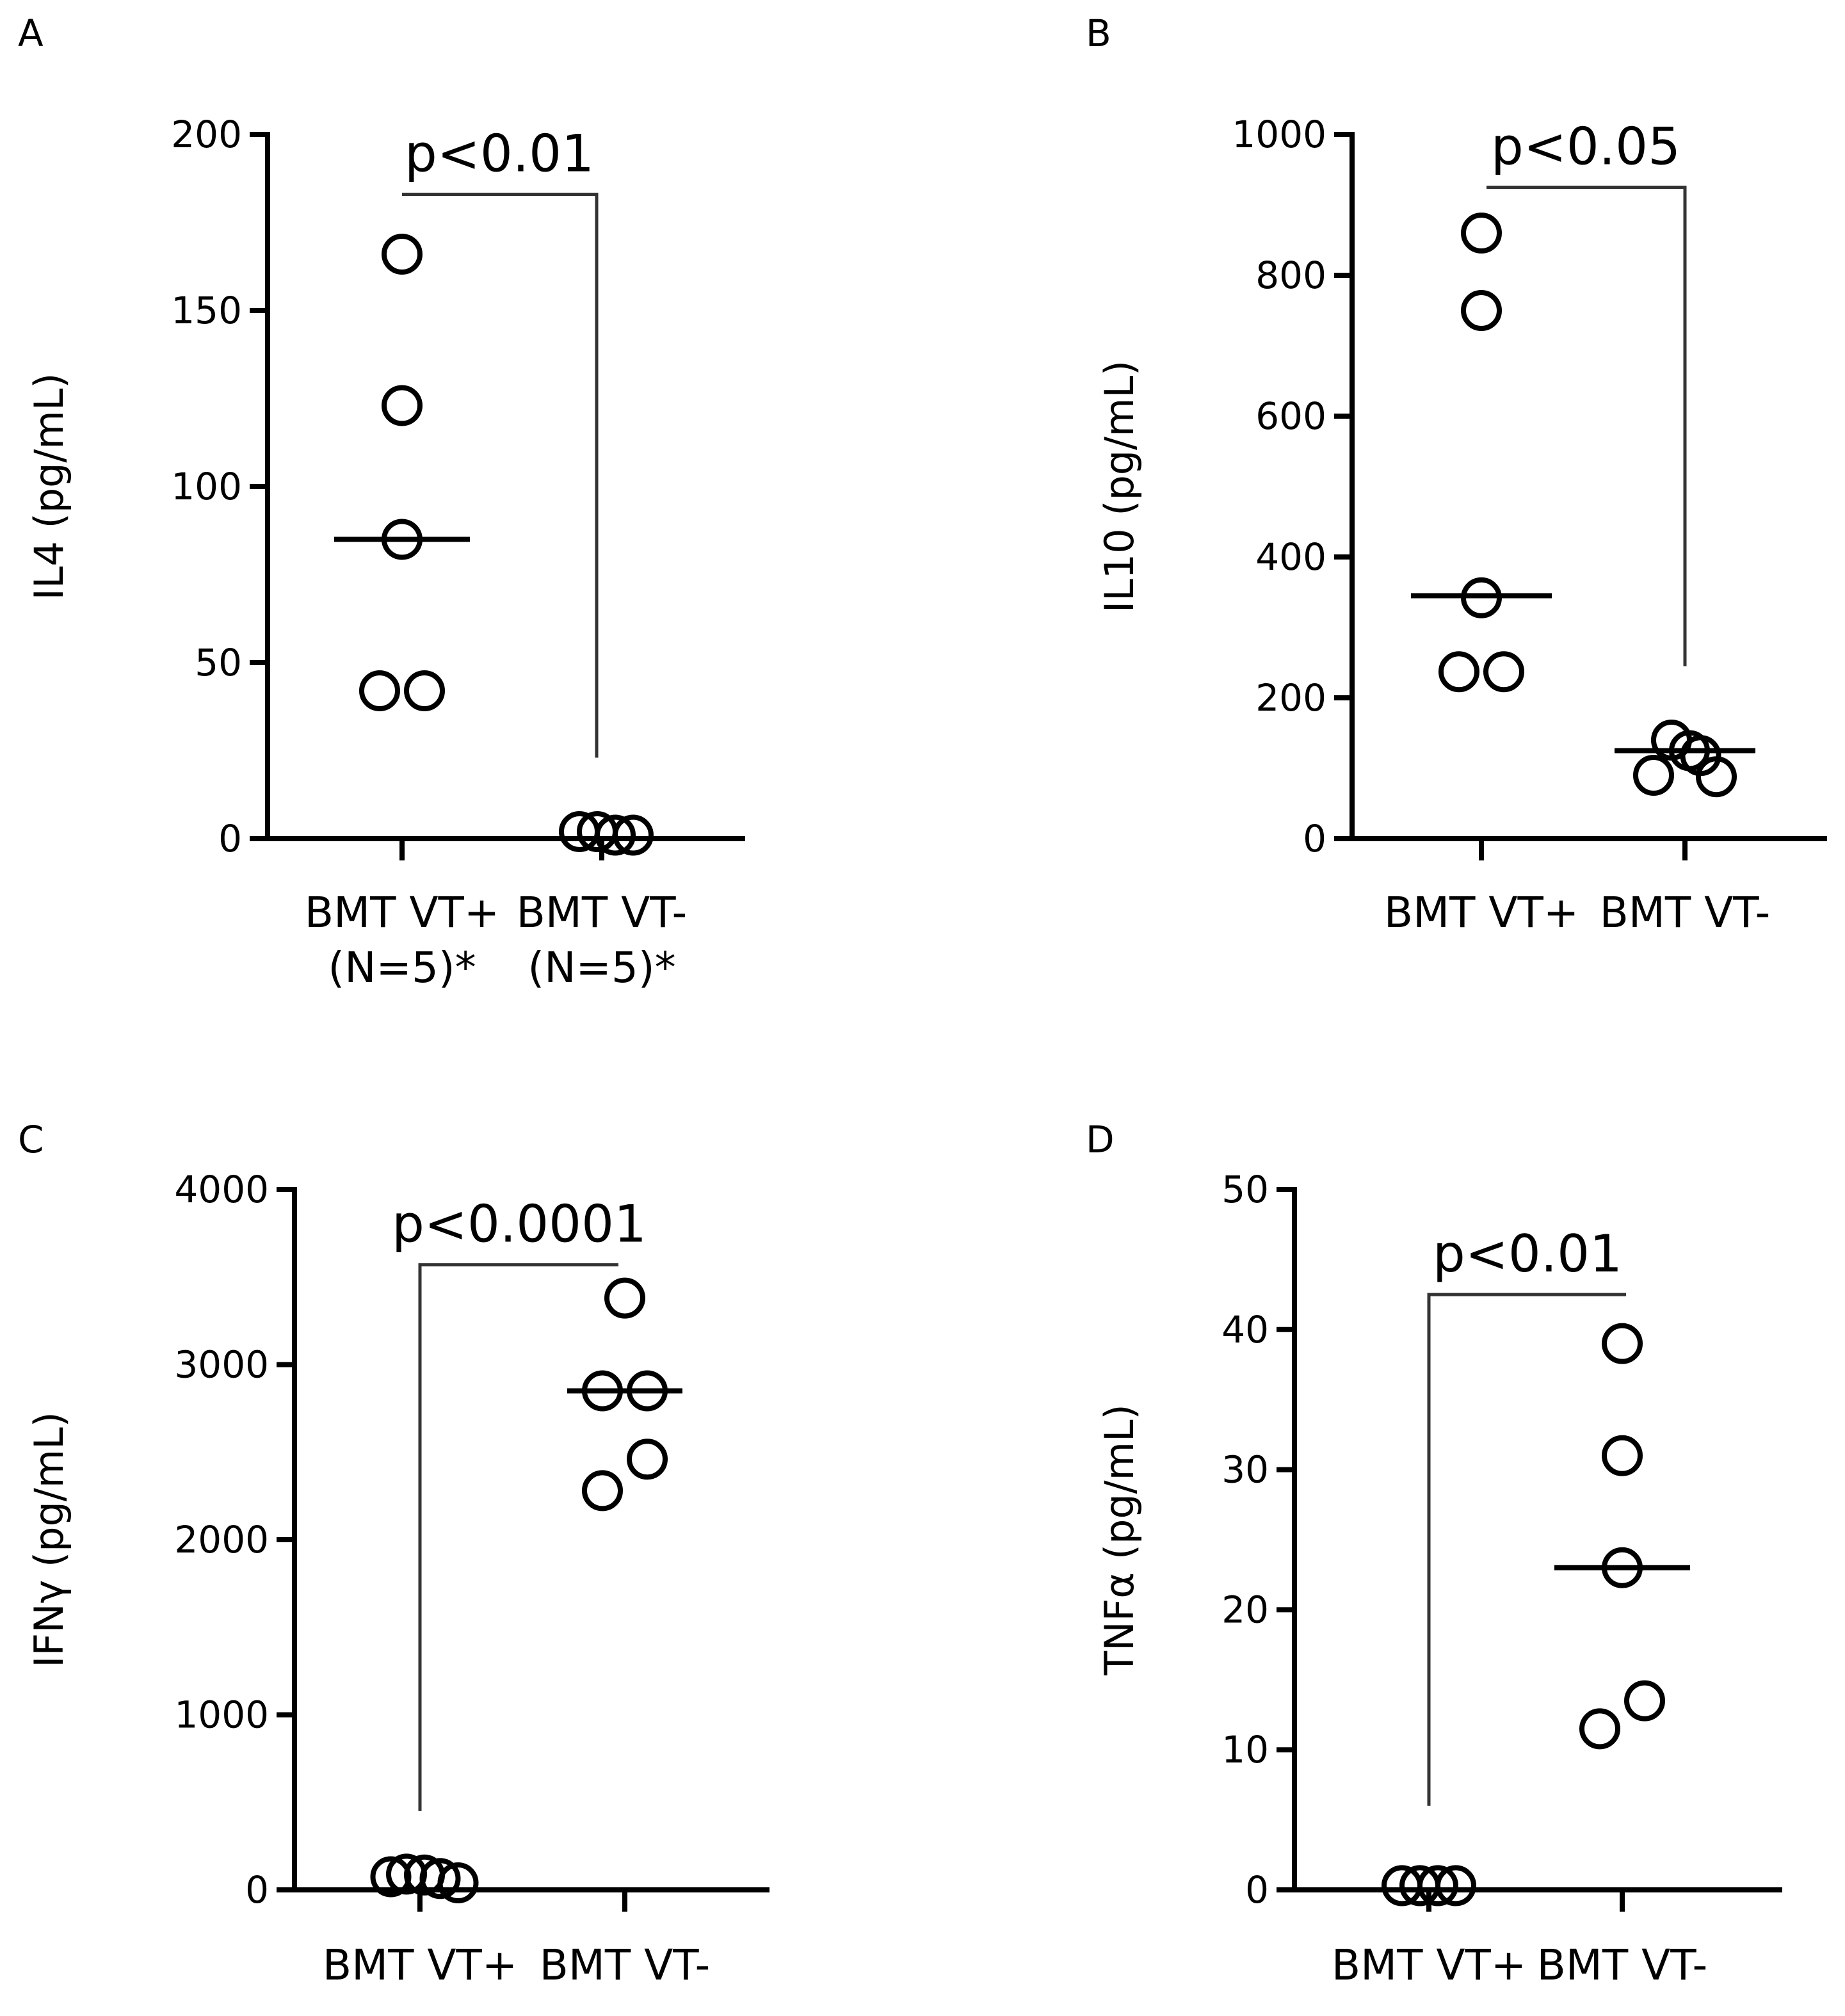  I want to click on p-value-label: p<0.05, so click(1586, 147).